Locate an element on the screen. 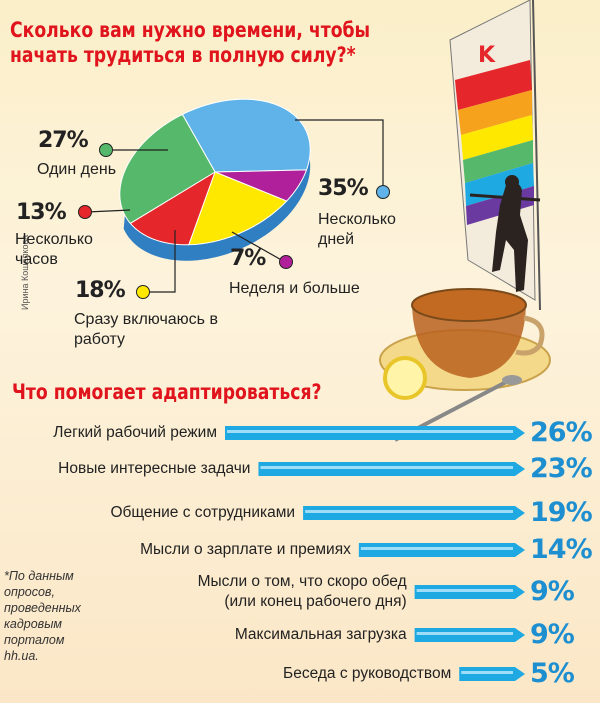 The height and width of the screenshot is (703, 600). pie-pct-one-day: 27% is located at coordinates (63, 140).